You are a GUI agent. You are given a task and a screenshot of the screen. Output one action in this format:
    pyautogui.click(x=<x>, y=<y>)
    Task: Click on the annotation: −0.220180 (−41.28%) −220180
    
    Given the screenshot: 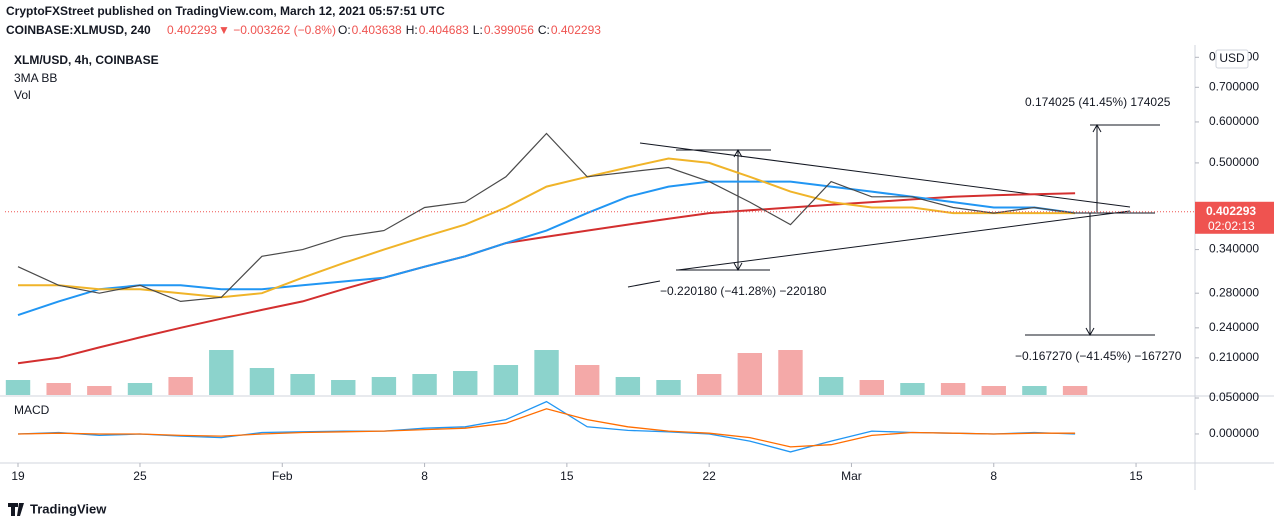 What is the action you would take?
    pyautogui.click(x=743, y=291)
    